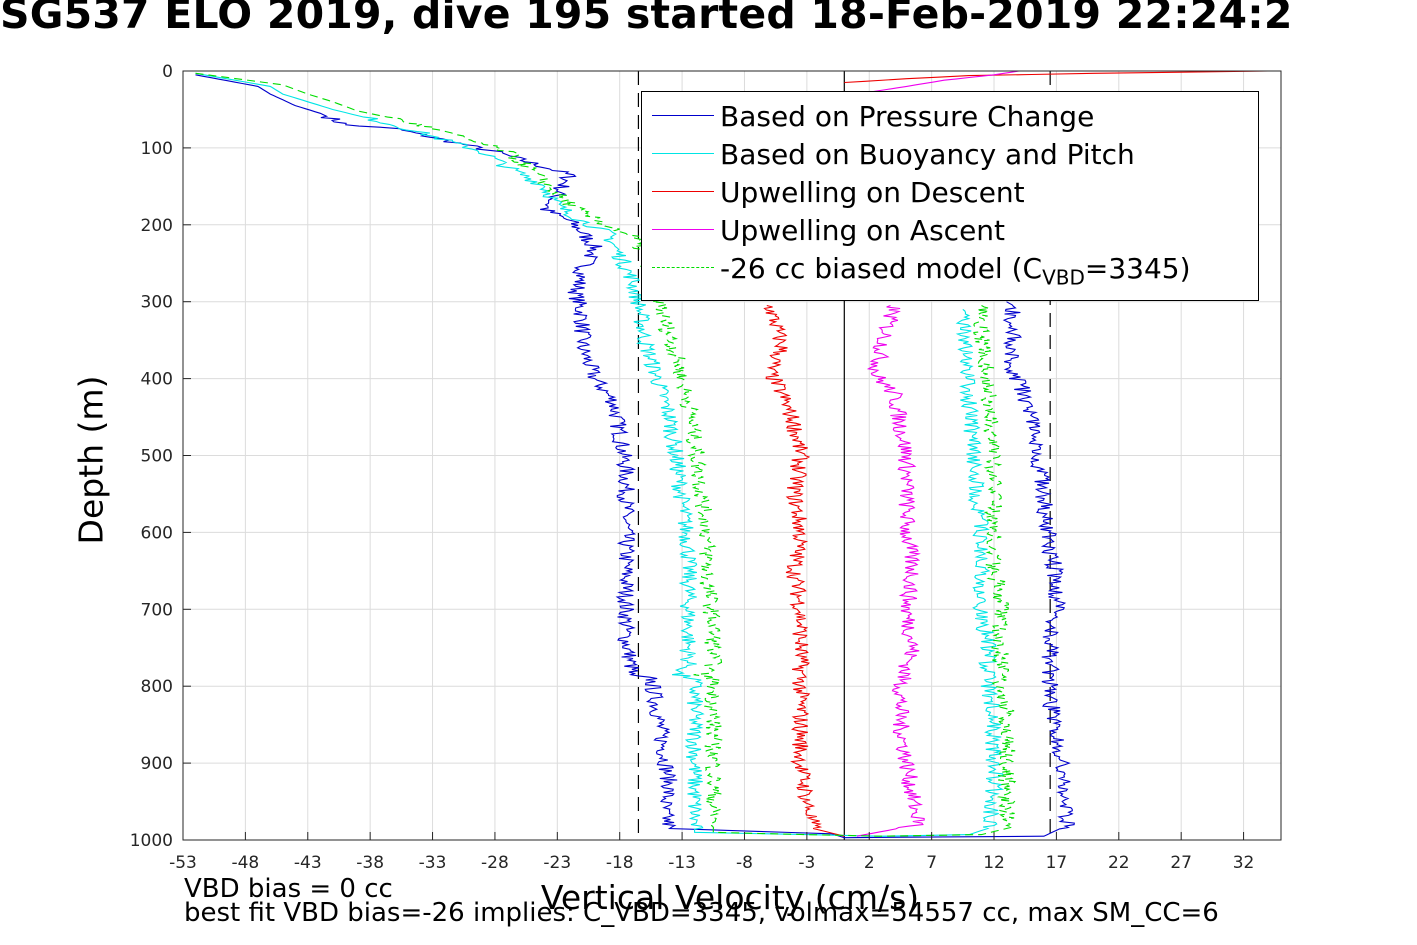 The image size is (1417, 945). What do you see at coordinates (620, 863) in the screenshot?
I see `x-tick-label: -18` at bounding box center [620, 863].